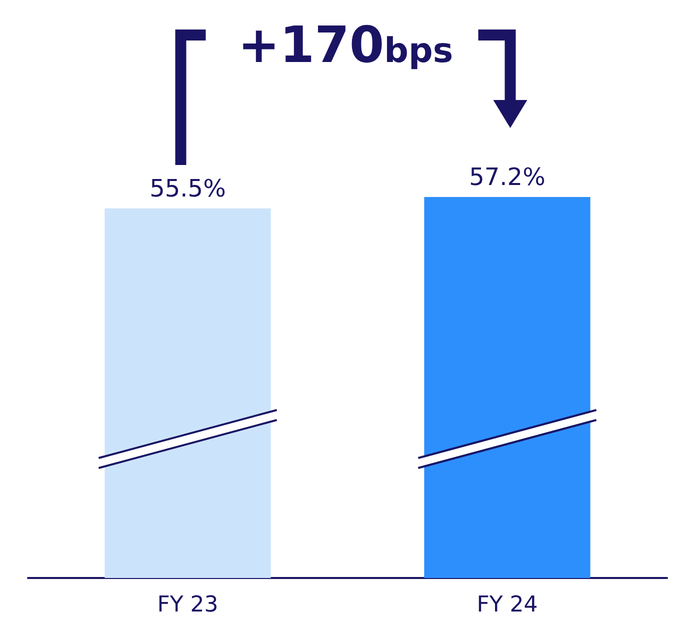  Describe the element at coordinates (507, 177) in the screenshot. I see `data-label: 57.2%` at that location.